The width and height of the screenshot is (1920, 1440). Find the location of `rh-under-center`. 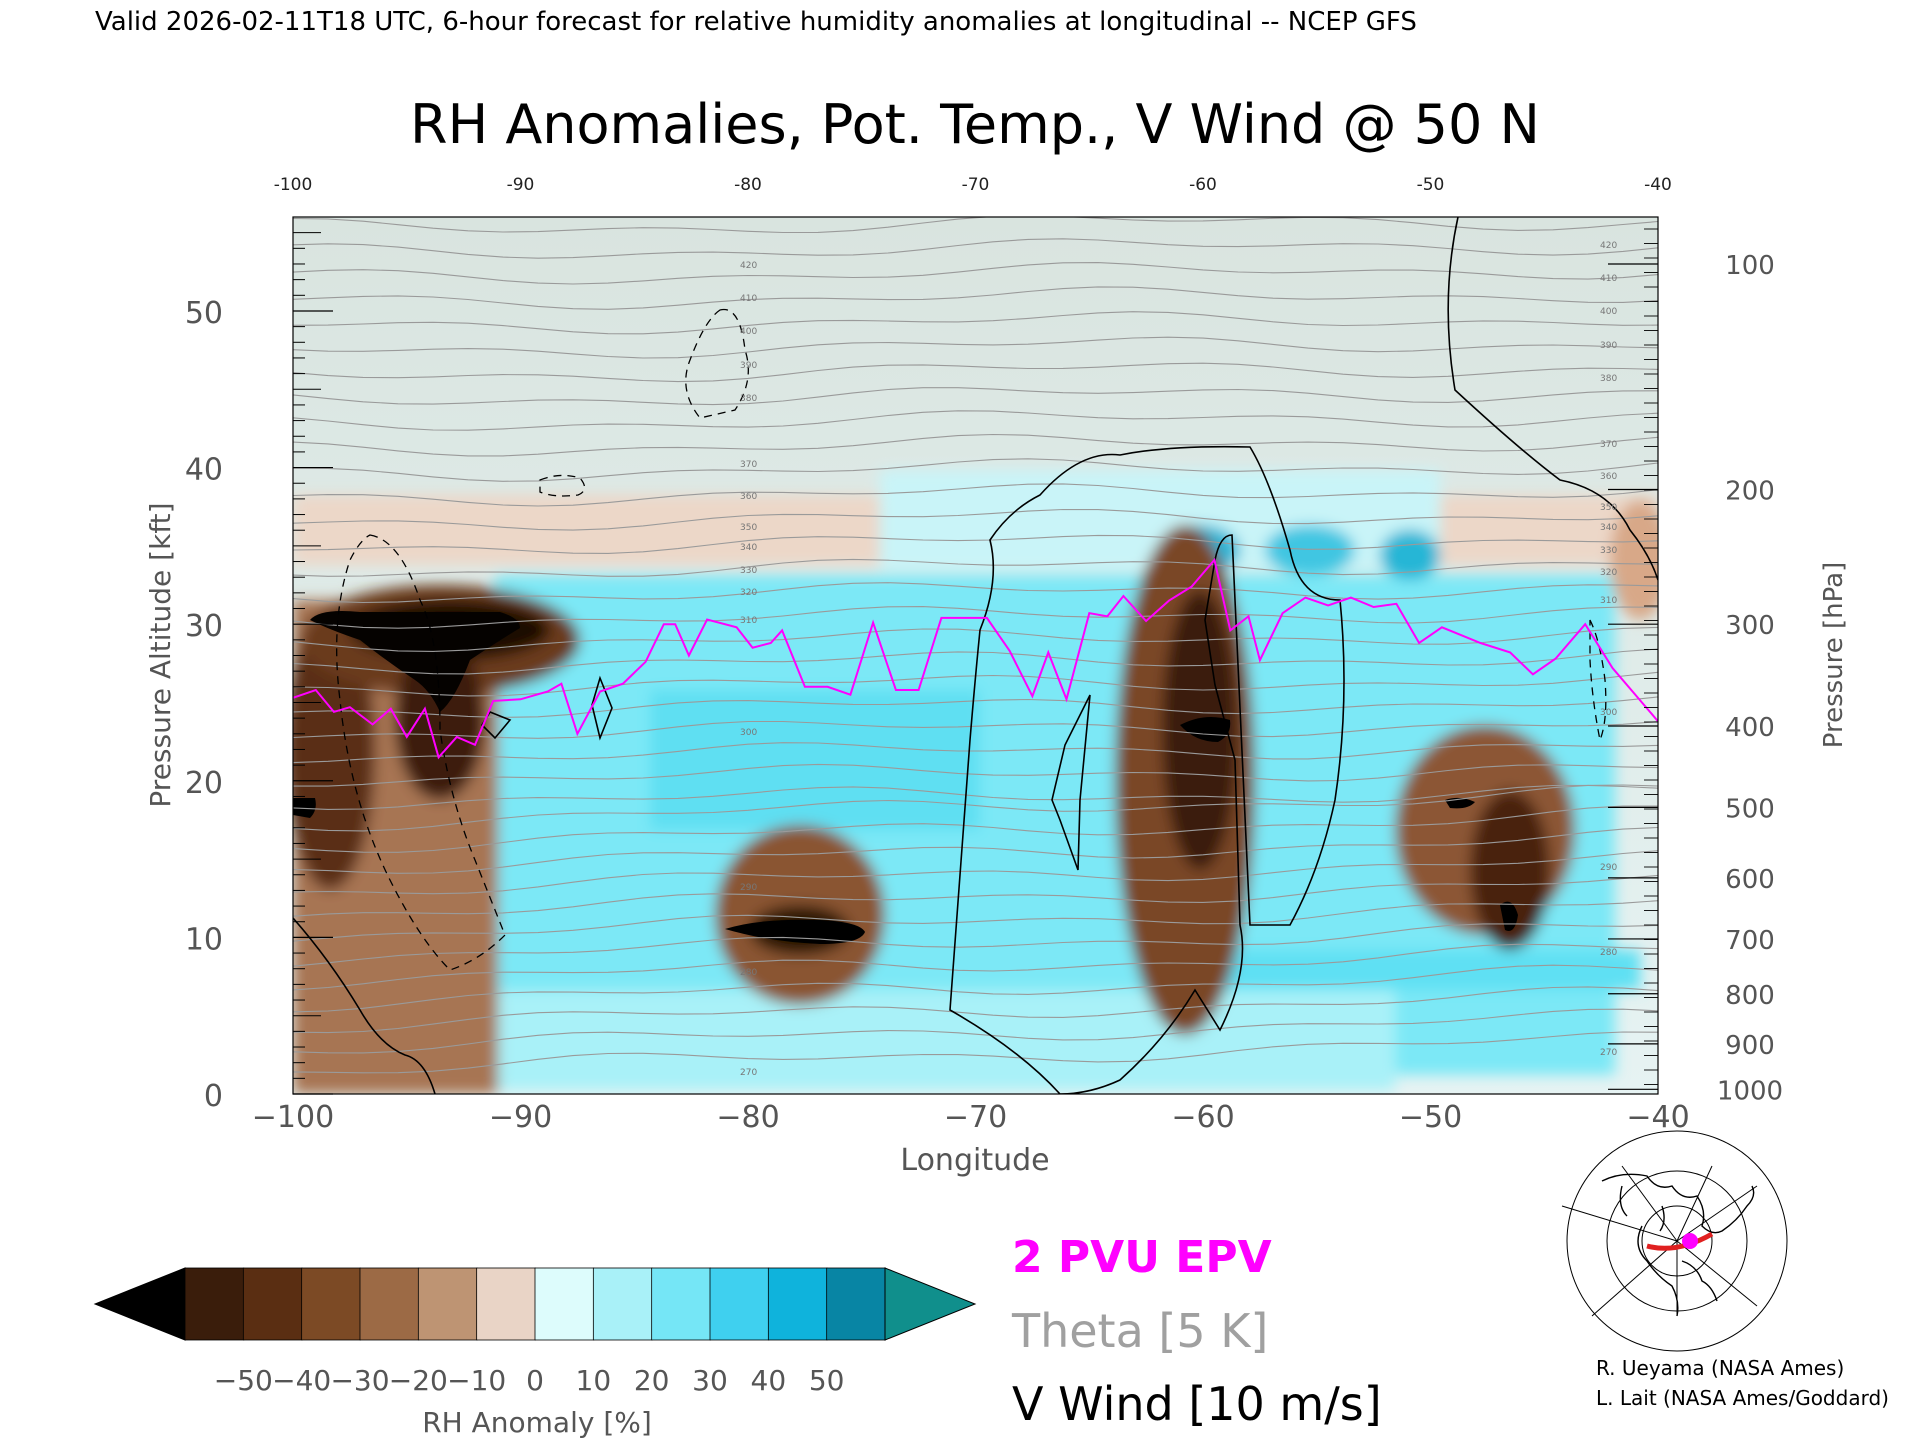

rh-under-center is located at coordinates (795, 931).